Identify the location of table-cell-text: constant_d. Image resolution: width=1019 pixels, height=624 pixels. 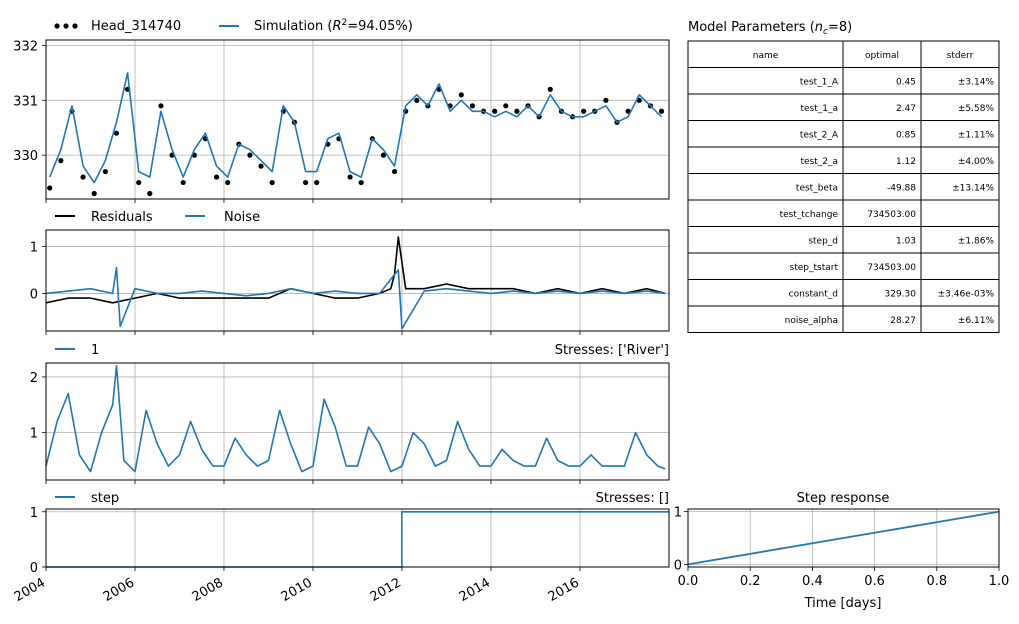
(813, 294).